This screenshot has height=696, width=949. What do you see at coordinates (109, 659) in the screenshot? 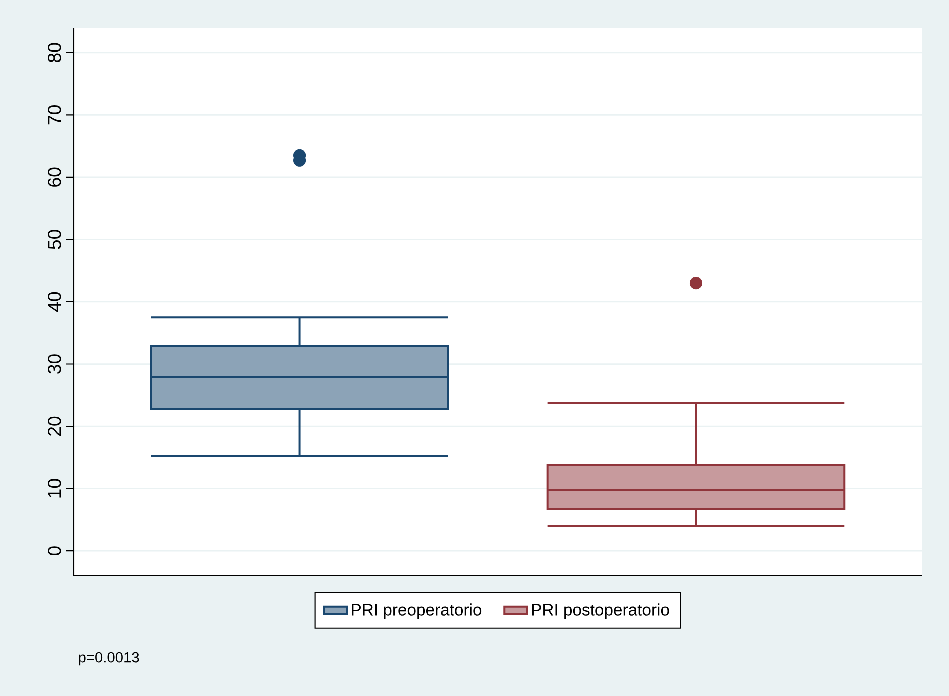
I see `text: p=0.0013` at bounding box center [109, 659].